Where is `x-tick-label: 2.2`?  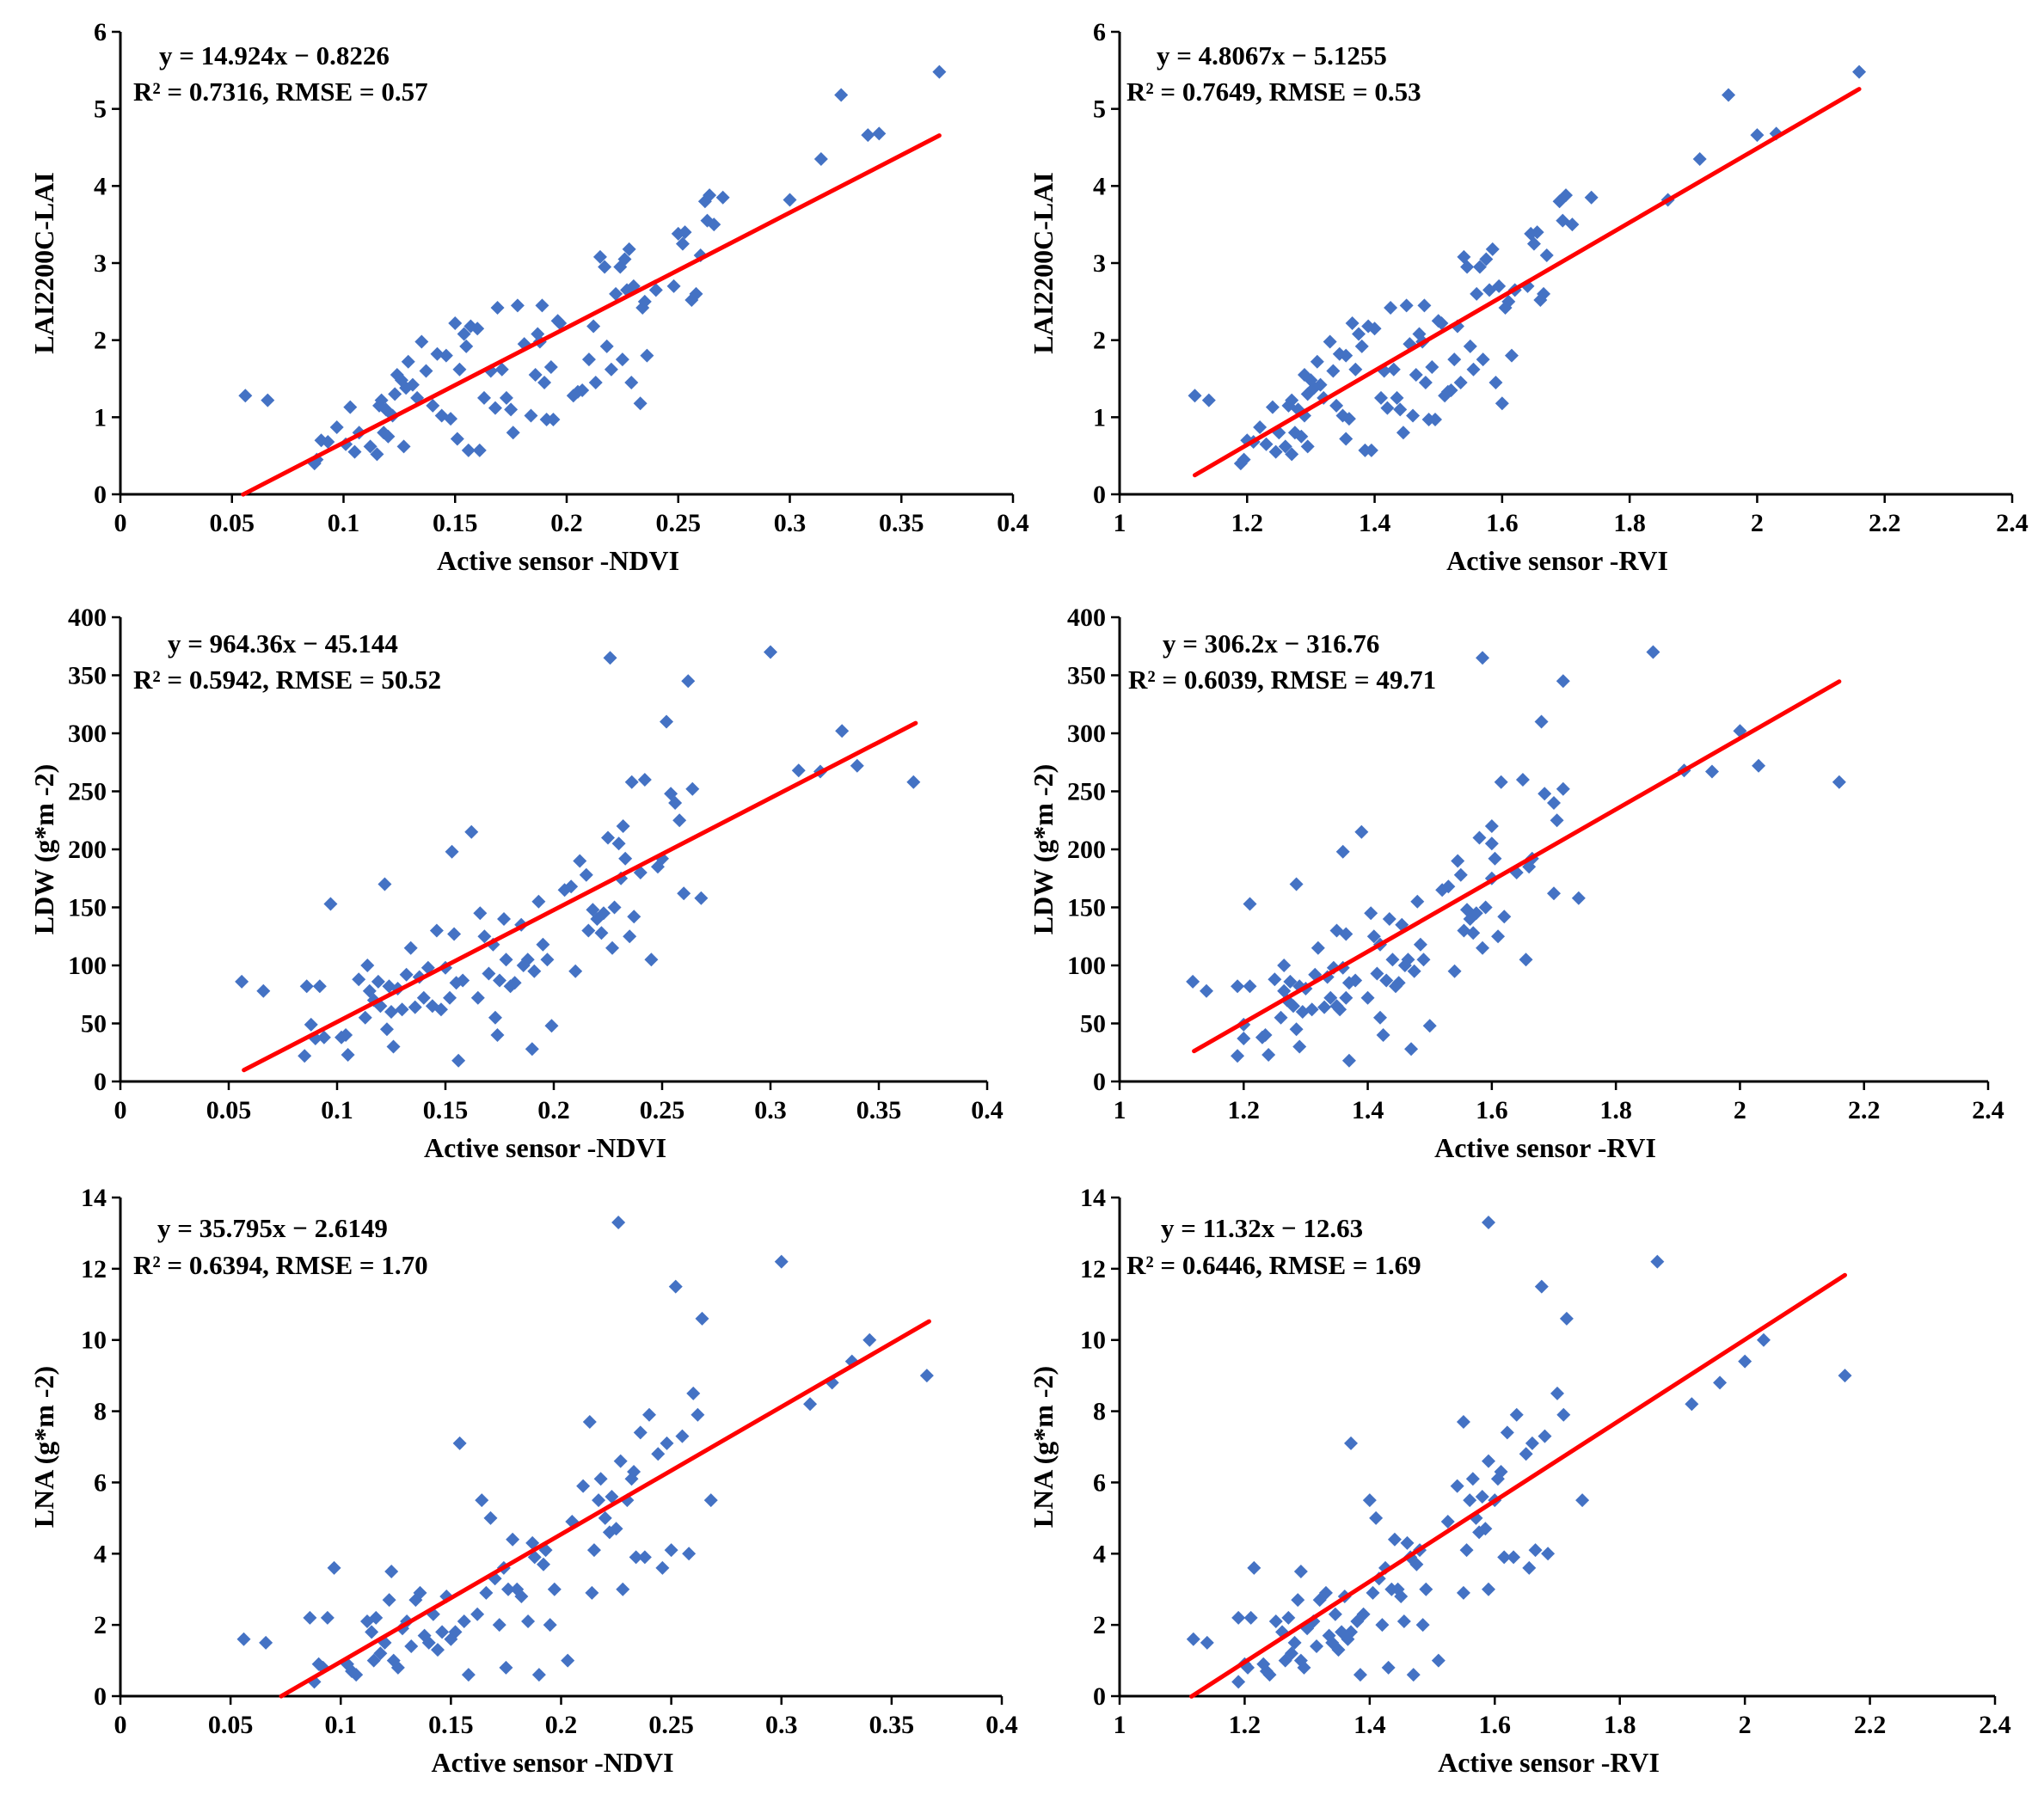 x-tick-label: 2.2 is located at coordinates (1864, 1110).